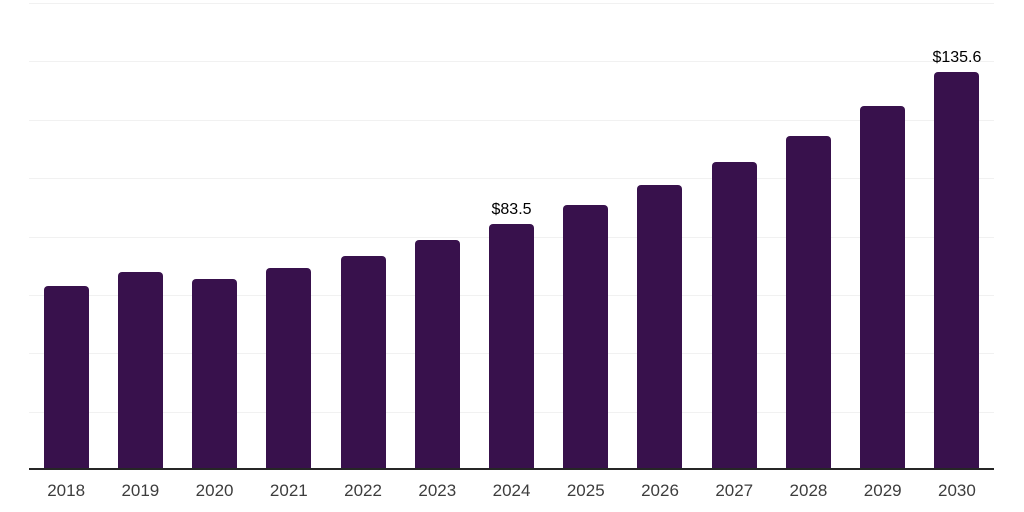  I want to click on bar-band-2027, so click(734, 235).